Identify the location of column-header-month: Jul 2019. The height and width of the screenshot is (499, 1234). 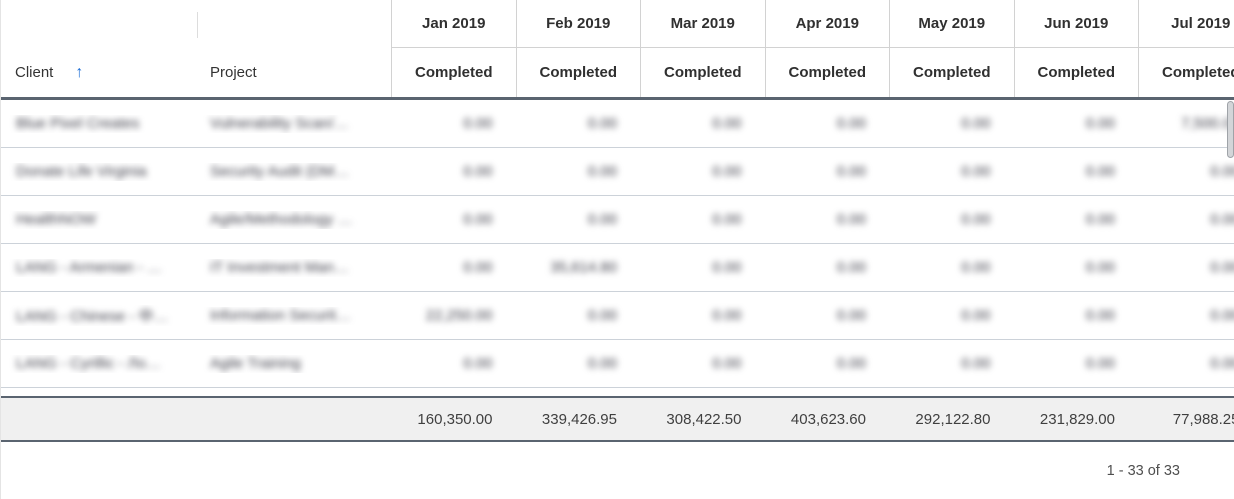
(1186, 24).